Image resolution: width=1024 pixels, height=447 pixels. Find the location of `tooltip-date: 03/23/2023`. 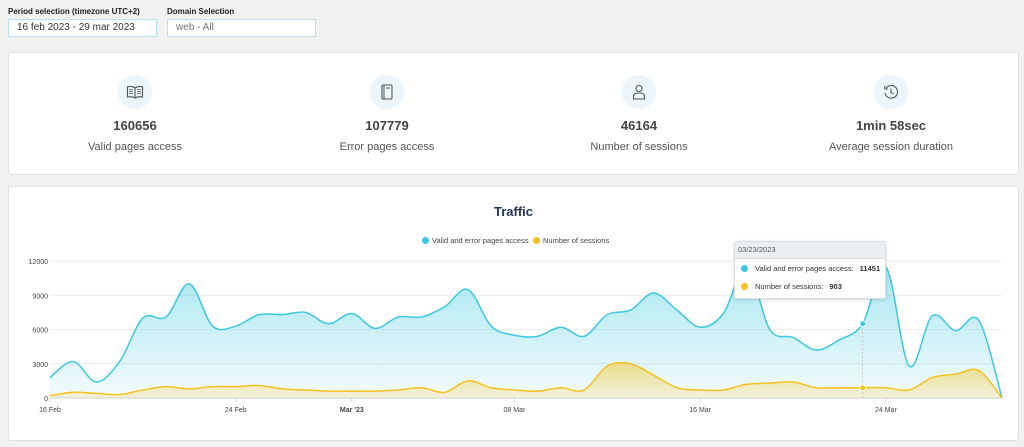

tooltip-date: 03/23/2023 is located at coordinates (810, 250).